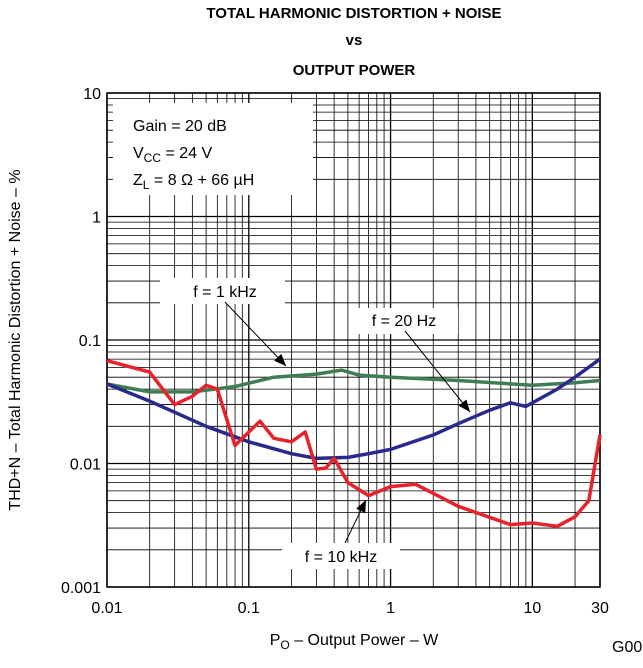 The width and height of the screenshot is (643, 668). What do you see at coordinates (138, 153) in the screenshot?
I see `condition-main: V` at bounding box center [138, 153].